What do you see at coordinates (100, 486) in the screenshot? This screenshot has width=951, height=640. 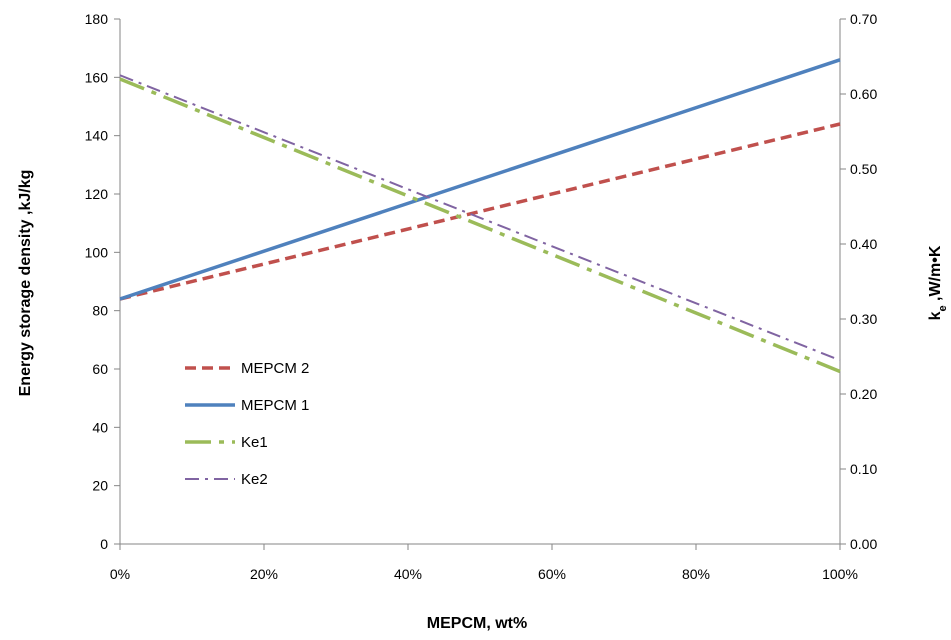 I see `y-left-tick-label: 20` at bounding box center [100, 486].